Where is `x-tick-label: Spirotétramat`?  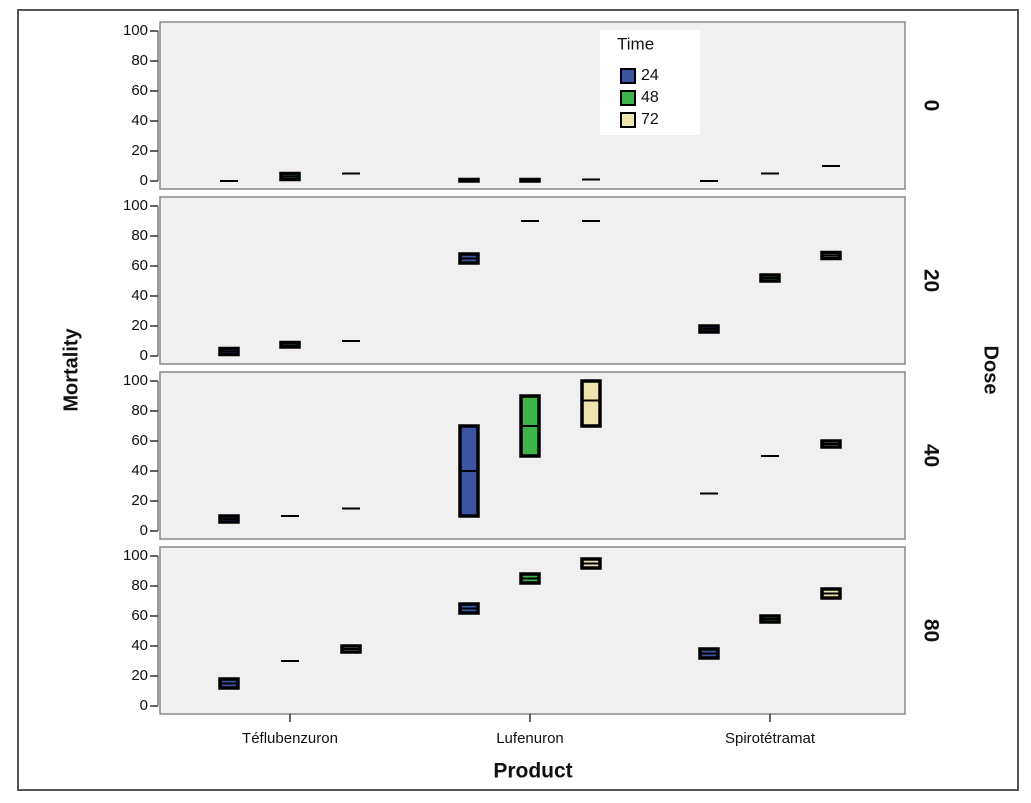 x-tick-label: Spirotétramat is located at coordinates (770, 738).